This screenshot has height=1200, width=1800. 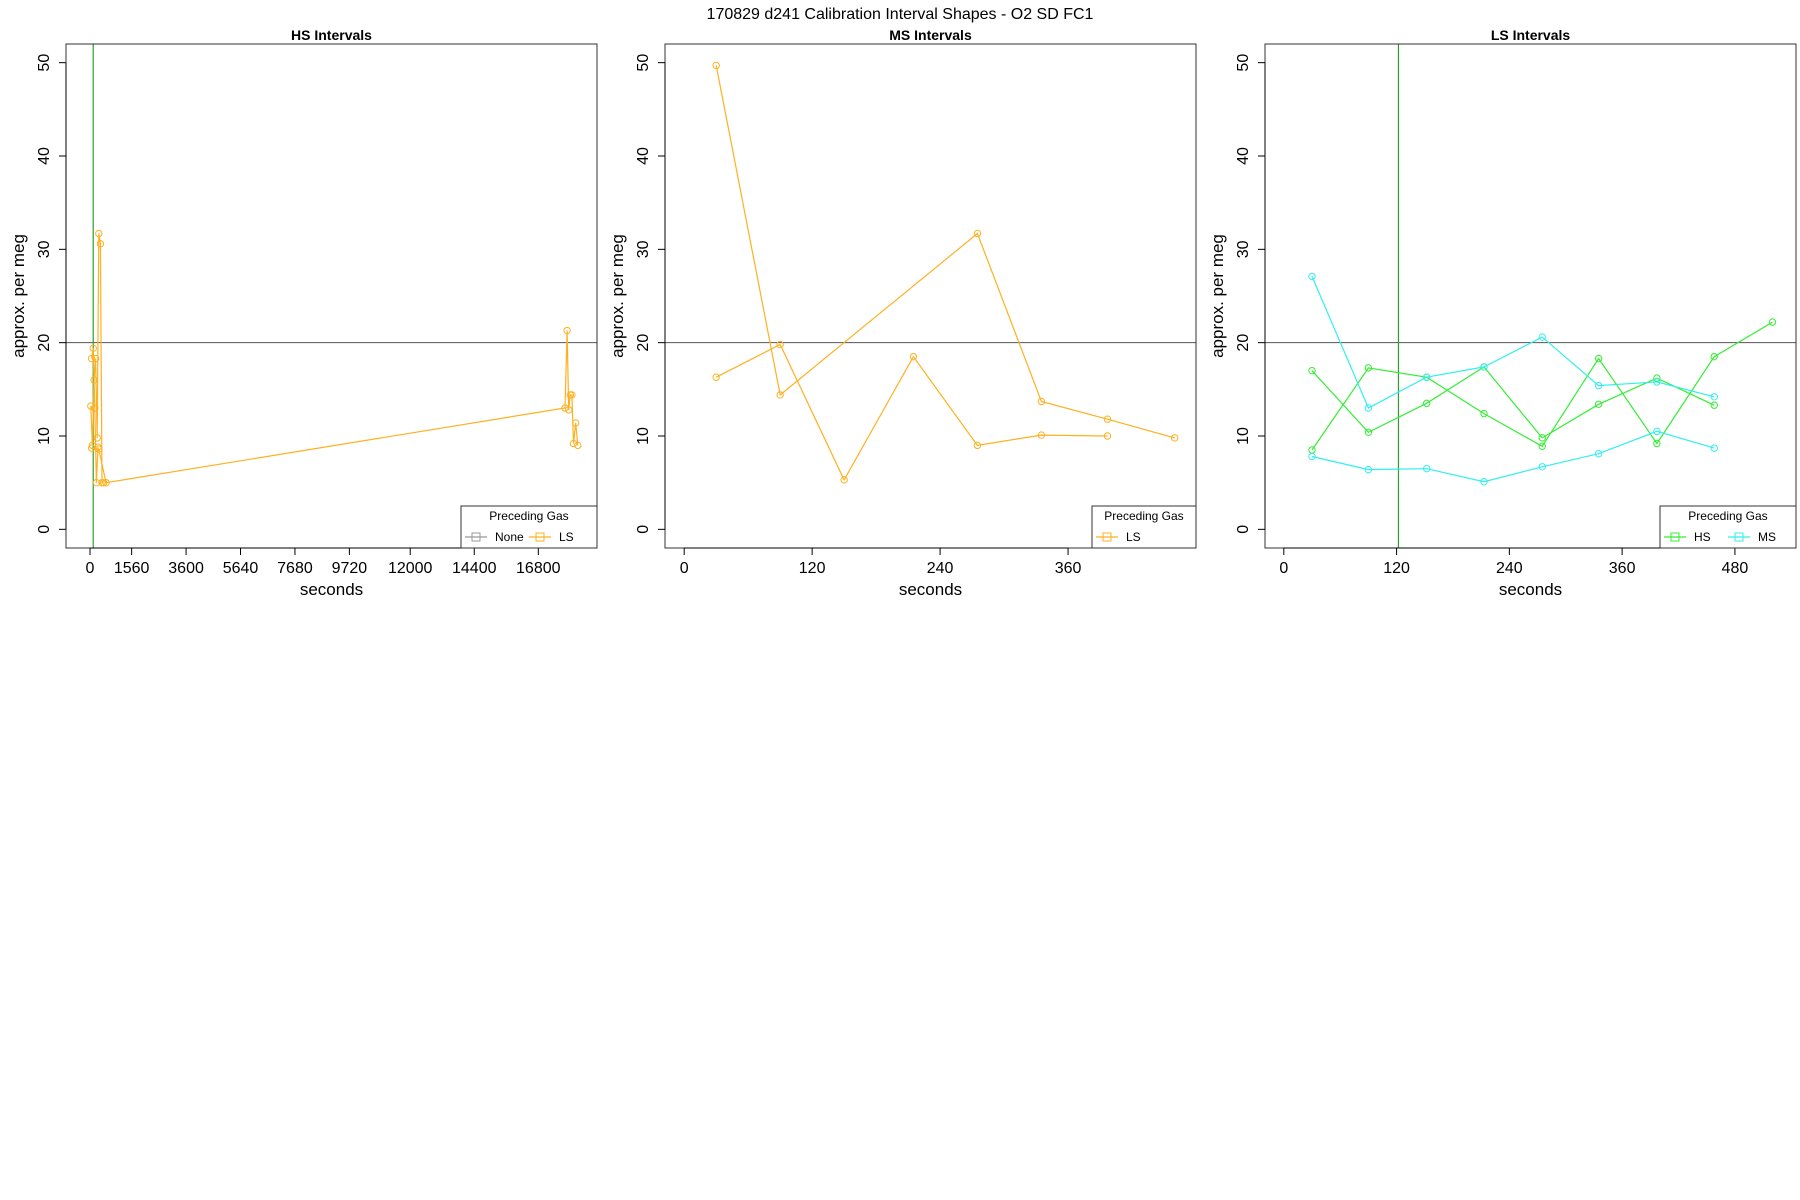 What do you see at coordinates (241, 568) in the screenshot?
I see `x-tick-label: 5640` at bounding box center [241, 568].